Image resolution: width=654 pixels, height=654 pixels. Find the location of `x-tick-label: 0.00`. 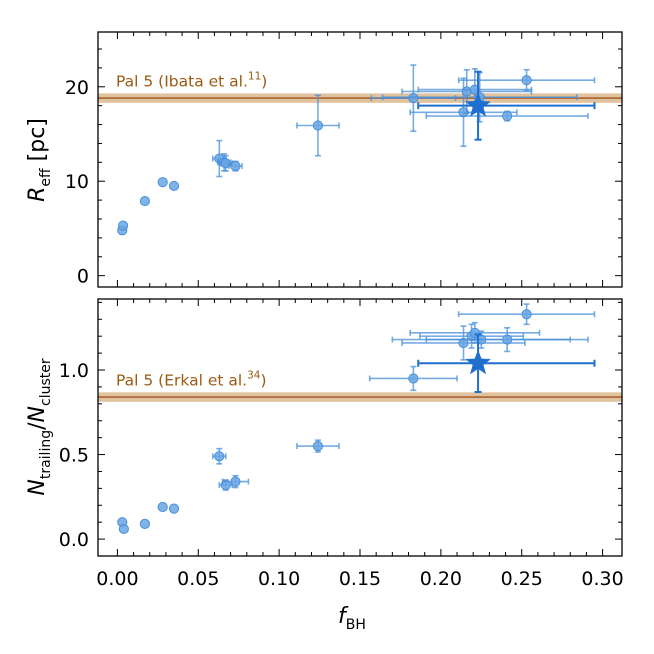

x-tick-label: 0.00 is located at coordinates (117, 579).